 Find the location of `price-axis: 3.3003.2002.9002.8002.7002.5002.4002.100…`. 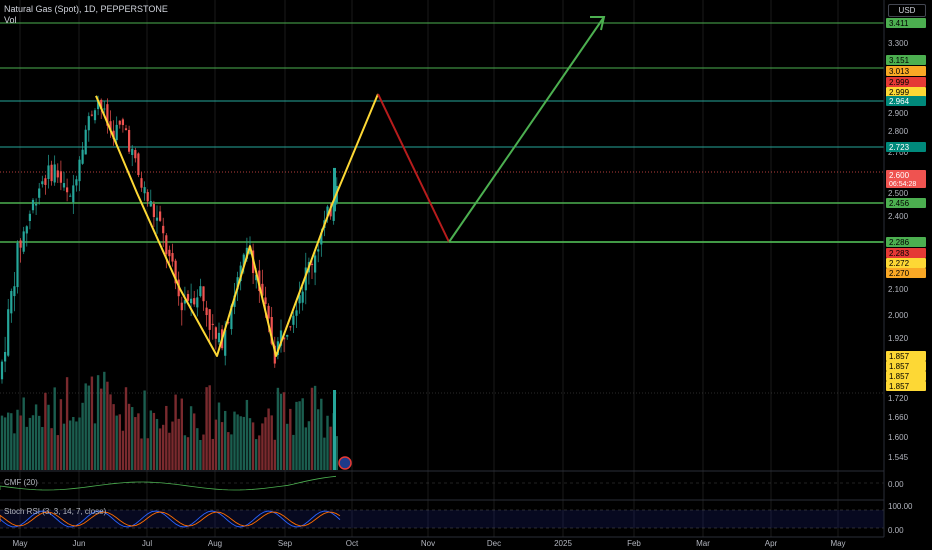

price-axis: 3.3003.2002.9002.8002.7002.5002.4002.100… is located at coordinates (907, 275).